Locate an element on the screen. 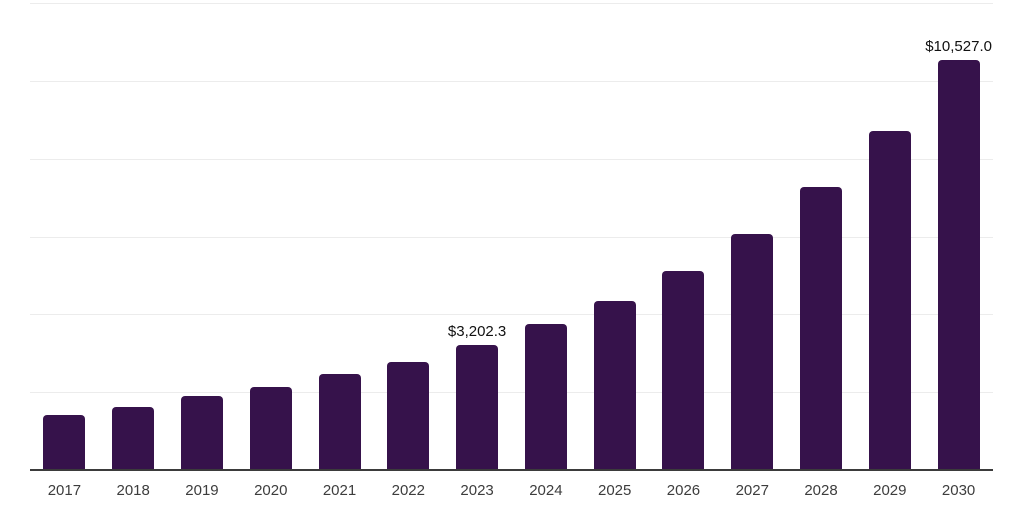 The image size is (1024, 512). x-tick-2019: 2019 is located at coordinates (202, 490).